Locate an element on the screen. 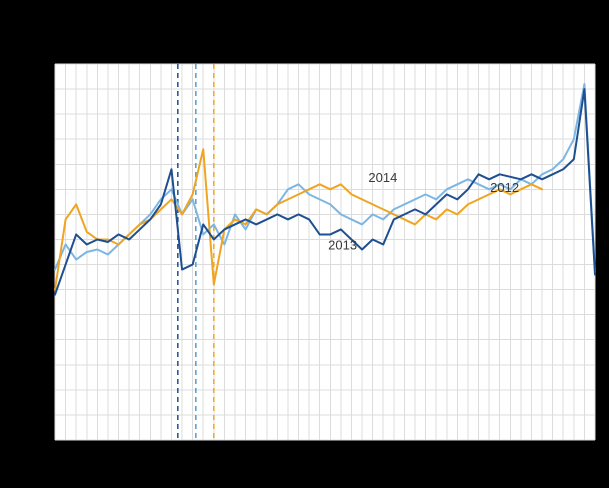 The height and width of the screenshot is (488, 609). year-label-2014: 2014 is located at coordinates (382, 177).